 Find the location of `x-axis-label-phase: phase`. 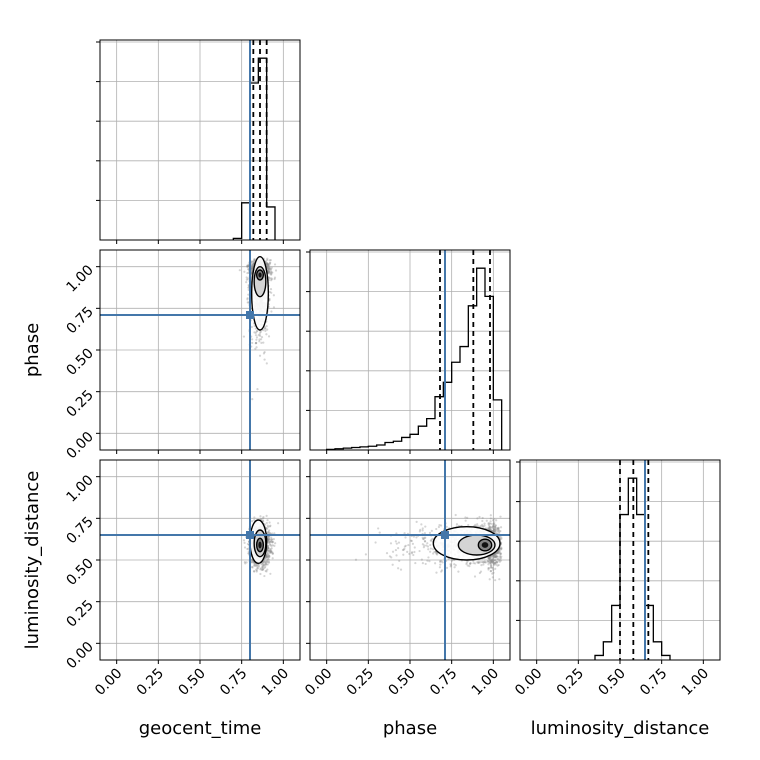

x-axis-label-phase: phase is located at coordinates (410, 728).